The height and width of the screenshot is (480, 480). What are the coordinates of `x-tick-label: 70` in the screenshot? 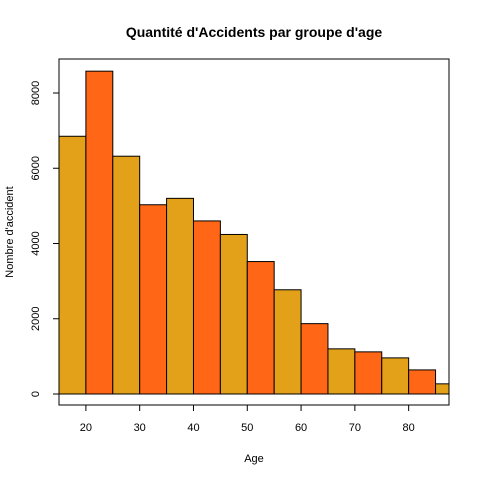 It's located at (355, 428).